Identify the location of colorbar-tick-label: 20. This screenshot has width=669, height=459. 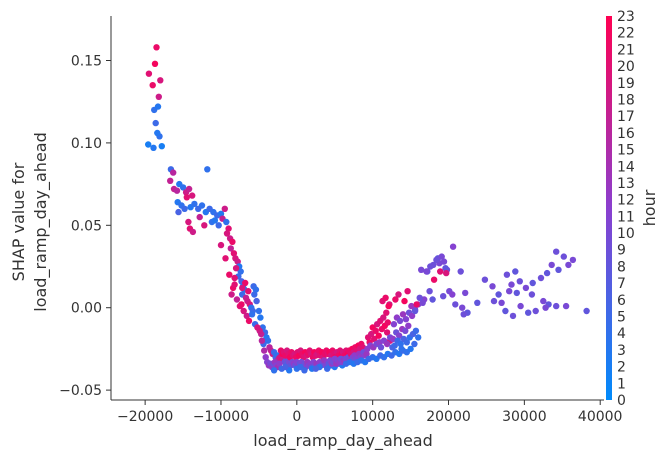
(626, 67).